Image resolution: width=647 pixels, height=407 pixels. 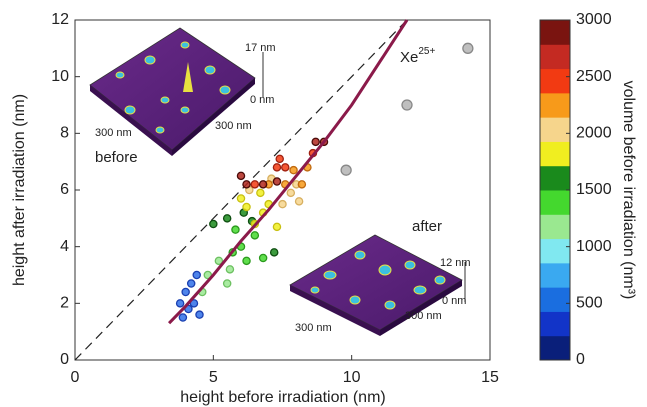 I want to click on inset-after, so click(x=377, y=285).